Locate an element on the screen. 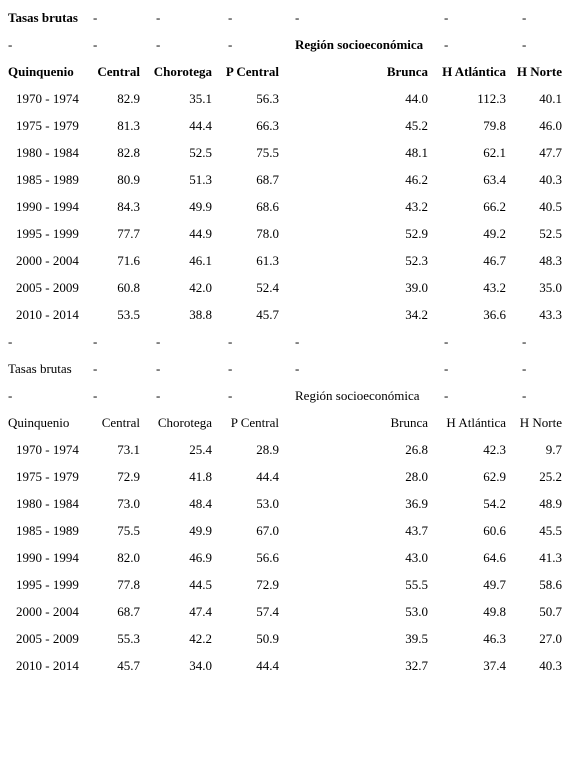  value-cell: 52.4 is located at coordinates (267, 287).